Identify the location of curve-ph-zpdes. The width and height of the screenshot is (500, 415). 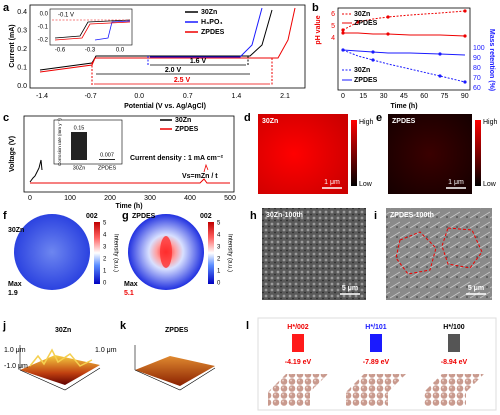
(404, 34).